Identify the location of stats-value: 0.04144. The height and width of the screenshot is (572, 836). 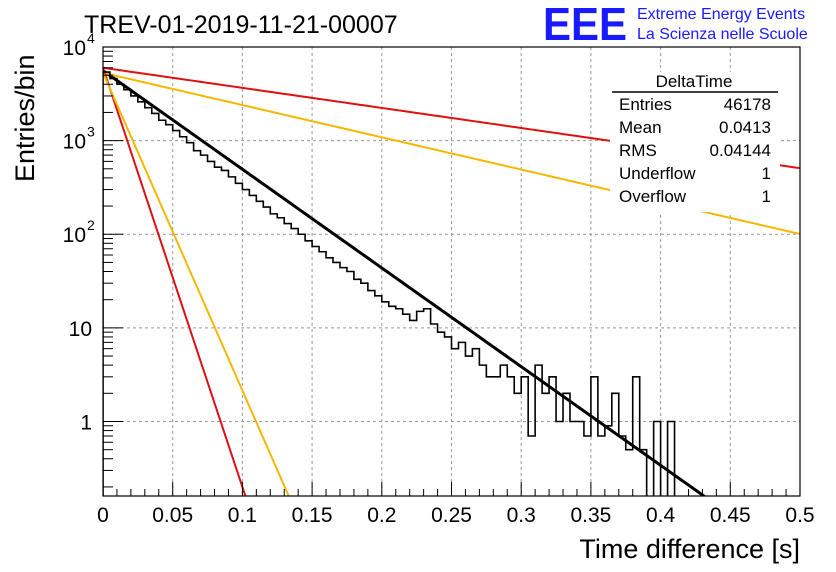
(740, 150).